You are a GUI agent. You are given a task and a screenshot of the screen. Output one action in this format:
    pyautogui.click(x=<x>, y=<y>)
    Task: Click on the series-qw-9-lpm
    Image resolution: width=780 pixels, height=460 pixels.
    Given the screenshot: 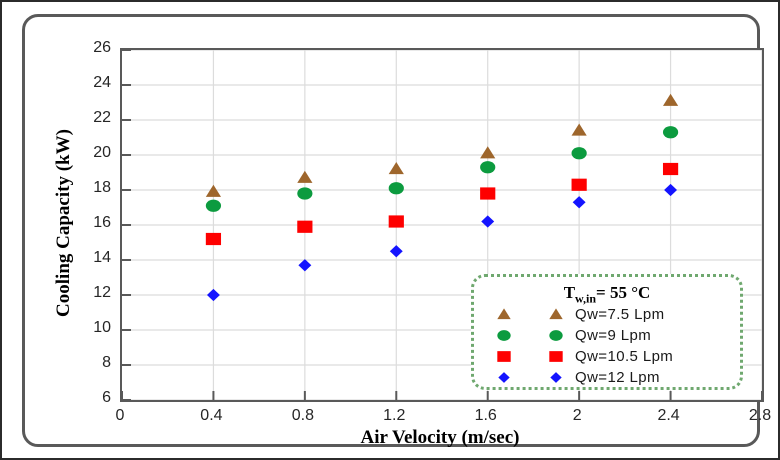 What is the action you would take?
    pyautogui.click(x=442, y=169)
    